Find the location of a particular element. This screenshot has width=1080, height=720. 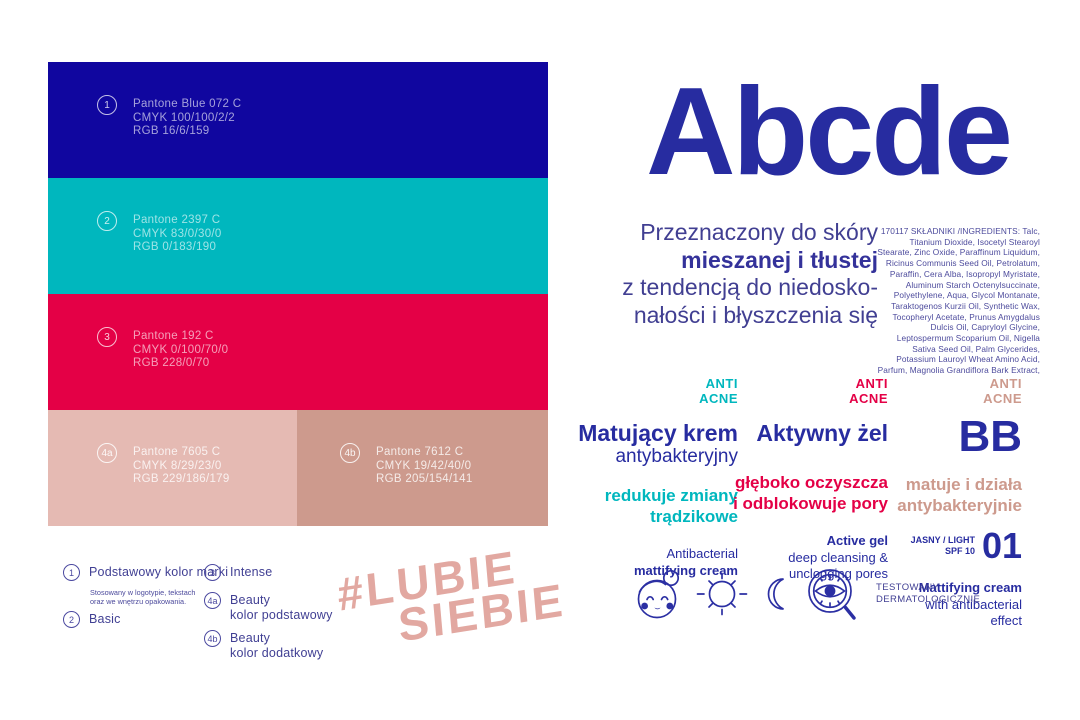

product-claim: matuje i działa antybakteryjnie is located at coordinates (937, 495).